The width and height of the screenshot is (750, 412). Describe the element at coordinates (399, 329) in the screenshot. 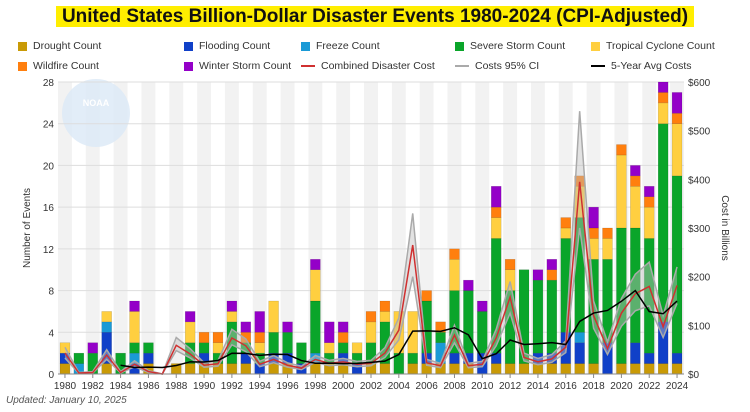

I see `five-year-avg-line` at that location.